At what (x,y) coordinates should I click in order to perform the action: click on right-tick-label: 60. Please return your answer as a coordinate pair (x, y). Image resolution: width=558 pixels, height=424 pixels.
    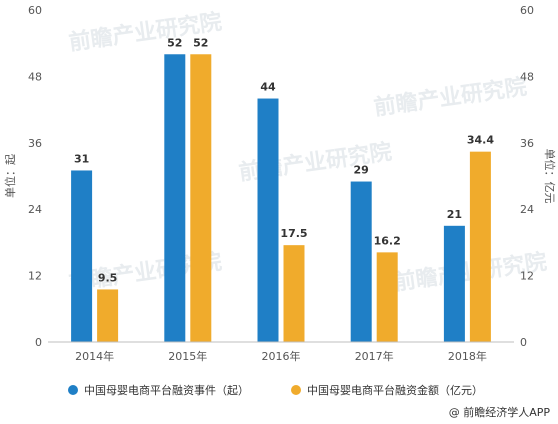
    Looking at the image, I should click on (527, 10).